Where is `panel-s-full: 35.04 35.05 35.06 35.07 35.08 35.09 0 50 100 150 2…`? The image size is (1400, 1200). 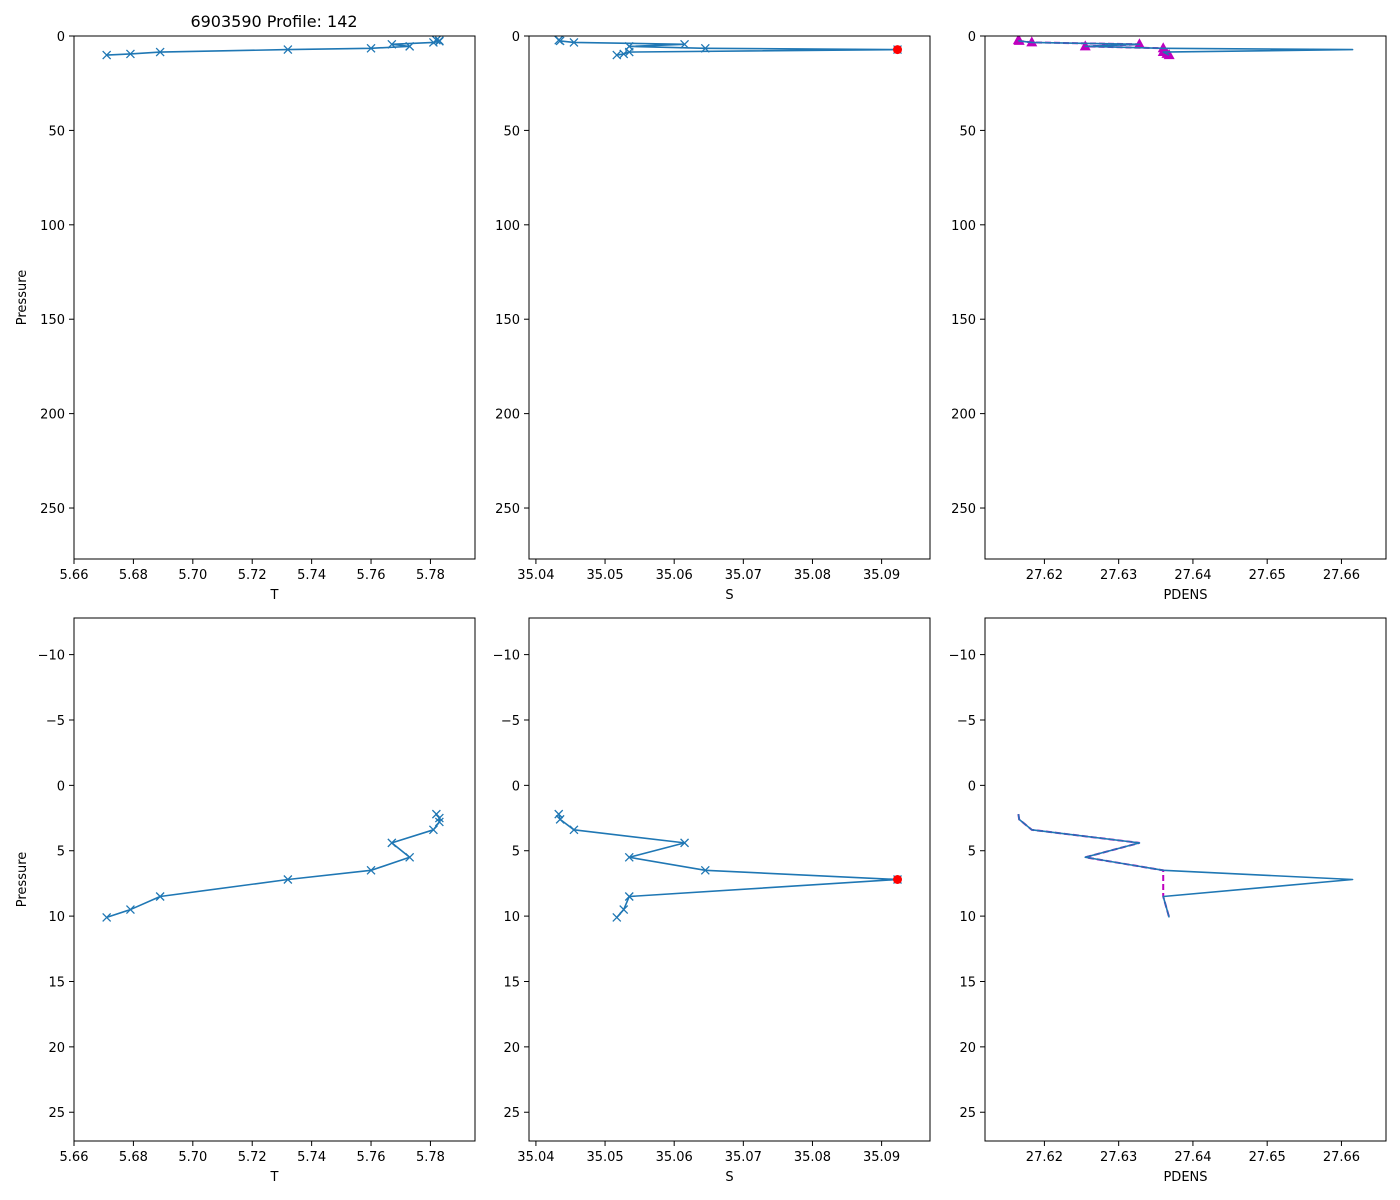
panel-s-full: 35.04 35.05 35.06 35.07 35.08 35.09 0 50 100 150 2… is located at coordinates (713, 316).